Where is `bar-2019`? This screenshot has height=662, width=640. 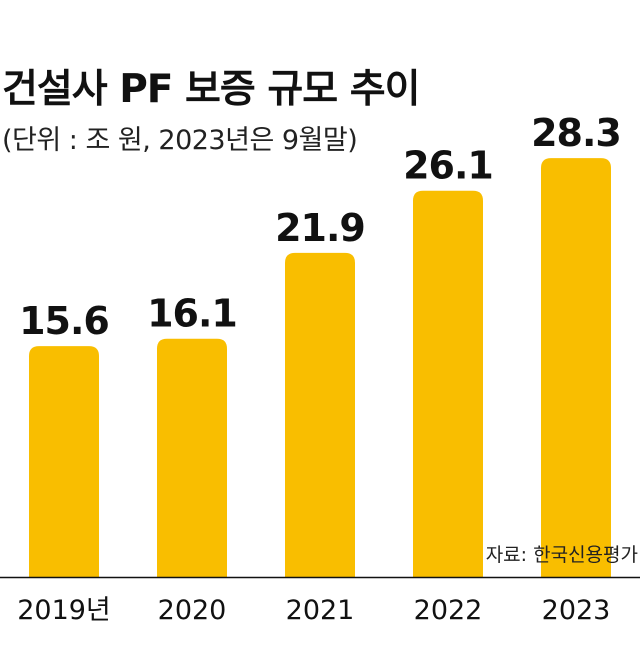
bar-2019 is located at coordinates (64, 461).